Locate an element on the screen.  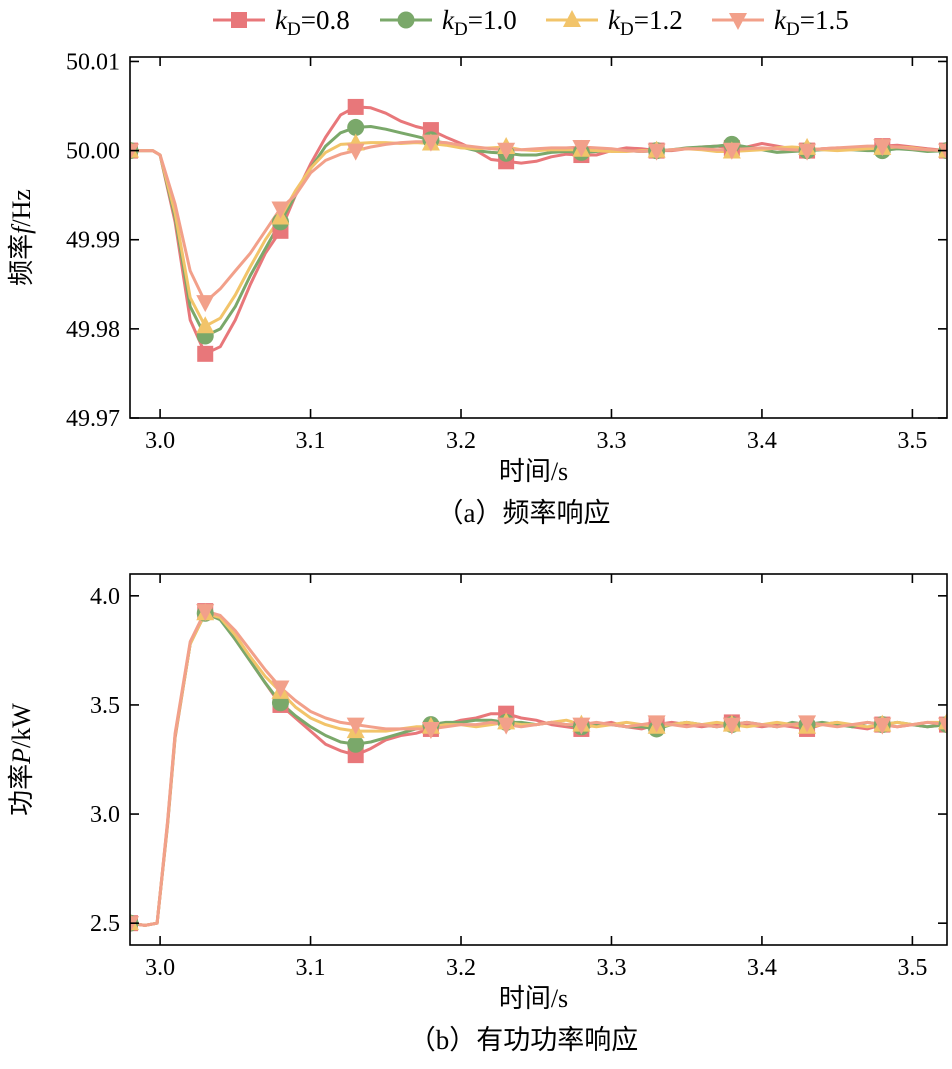
legend-label: kD=1.2 is located at coordinates (645, 22).